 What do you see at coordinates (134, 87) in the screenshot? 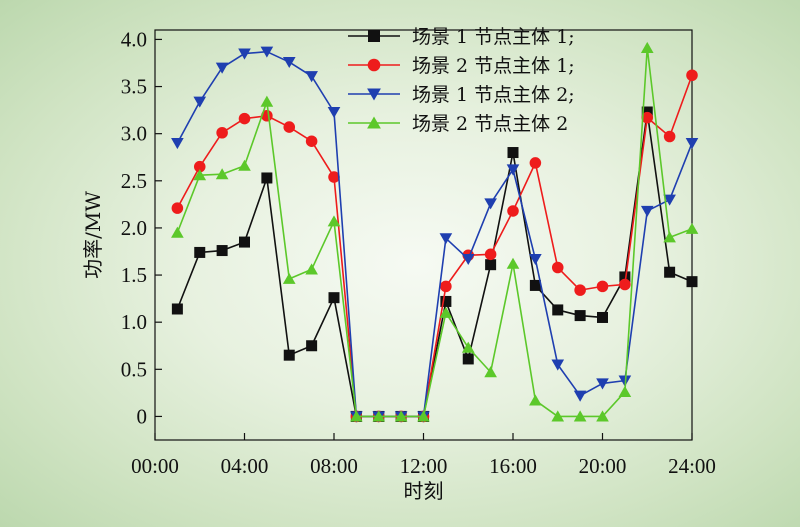
I see `y-tick-label: 3.5` at bounding box center [134, 87].